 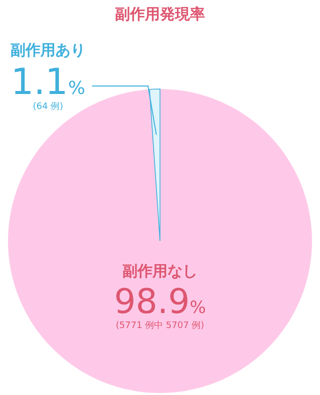 I want to click on slice-label: 副作用あり, so click(x=48, y=50).